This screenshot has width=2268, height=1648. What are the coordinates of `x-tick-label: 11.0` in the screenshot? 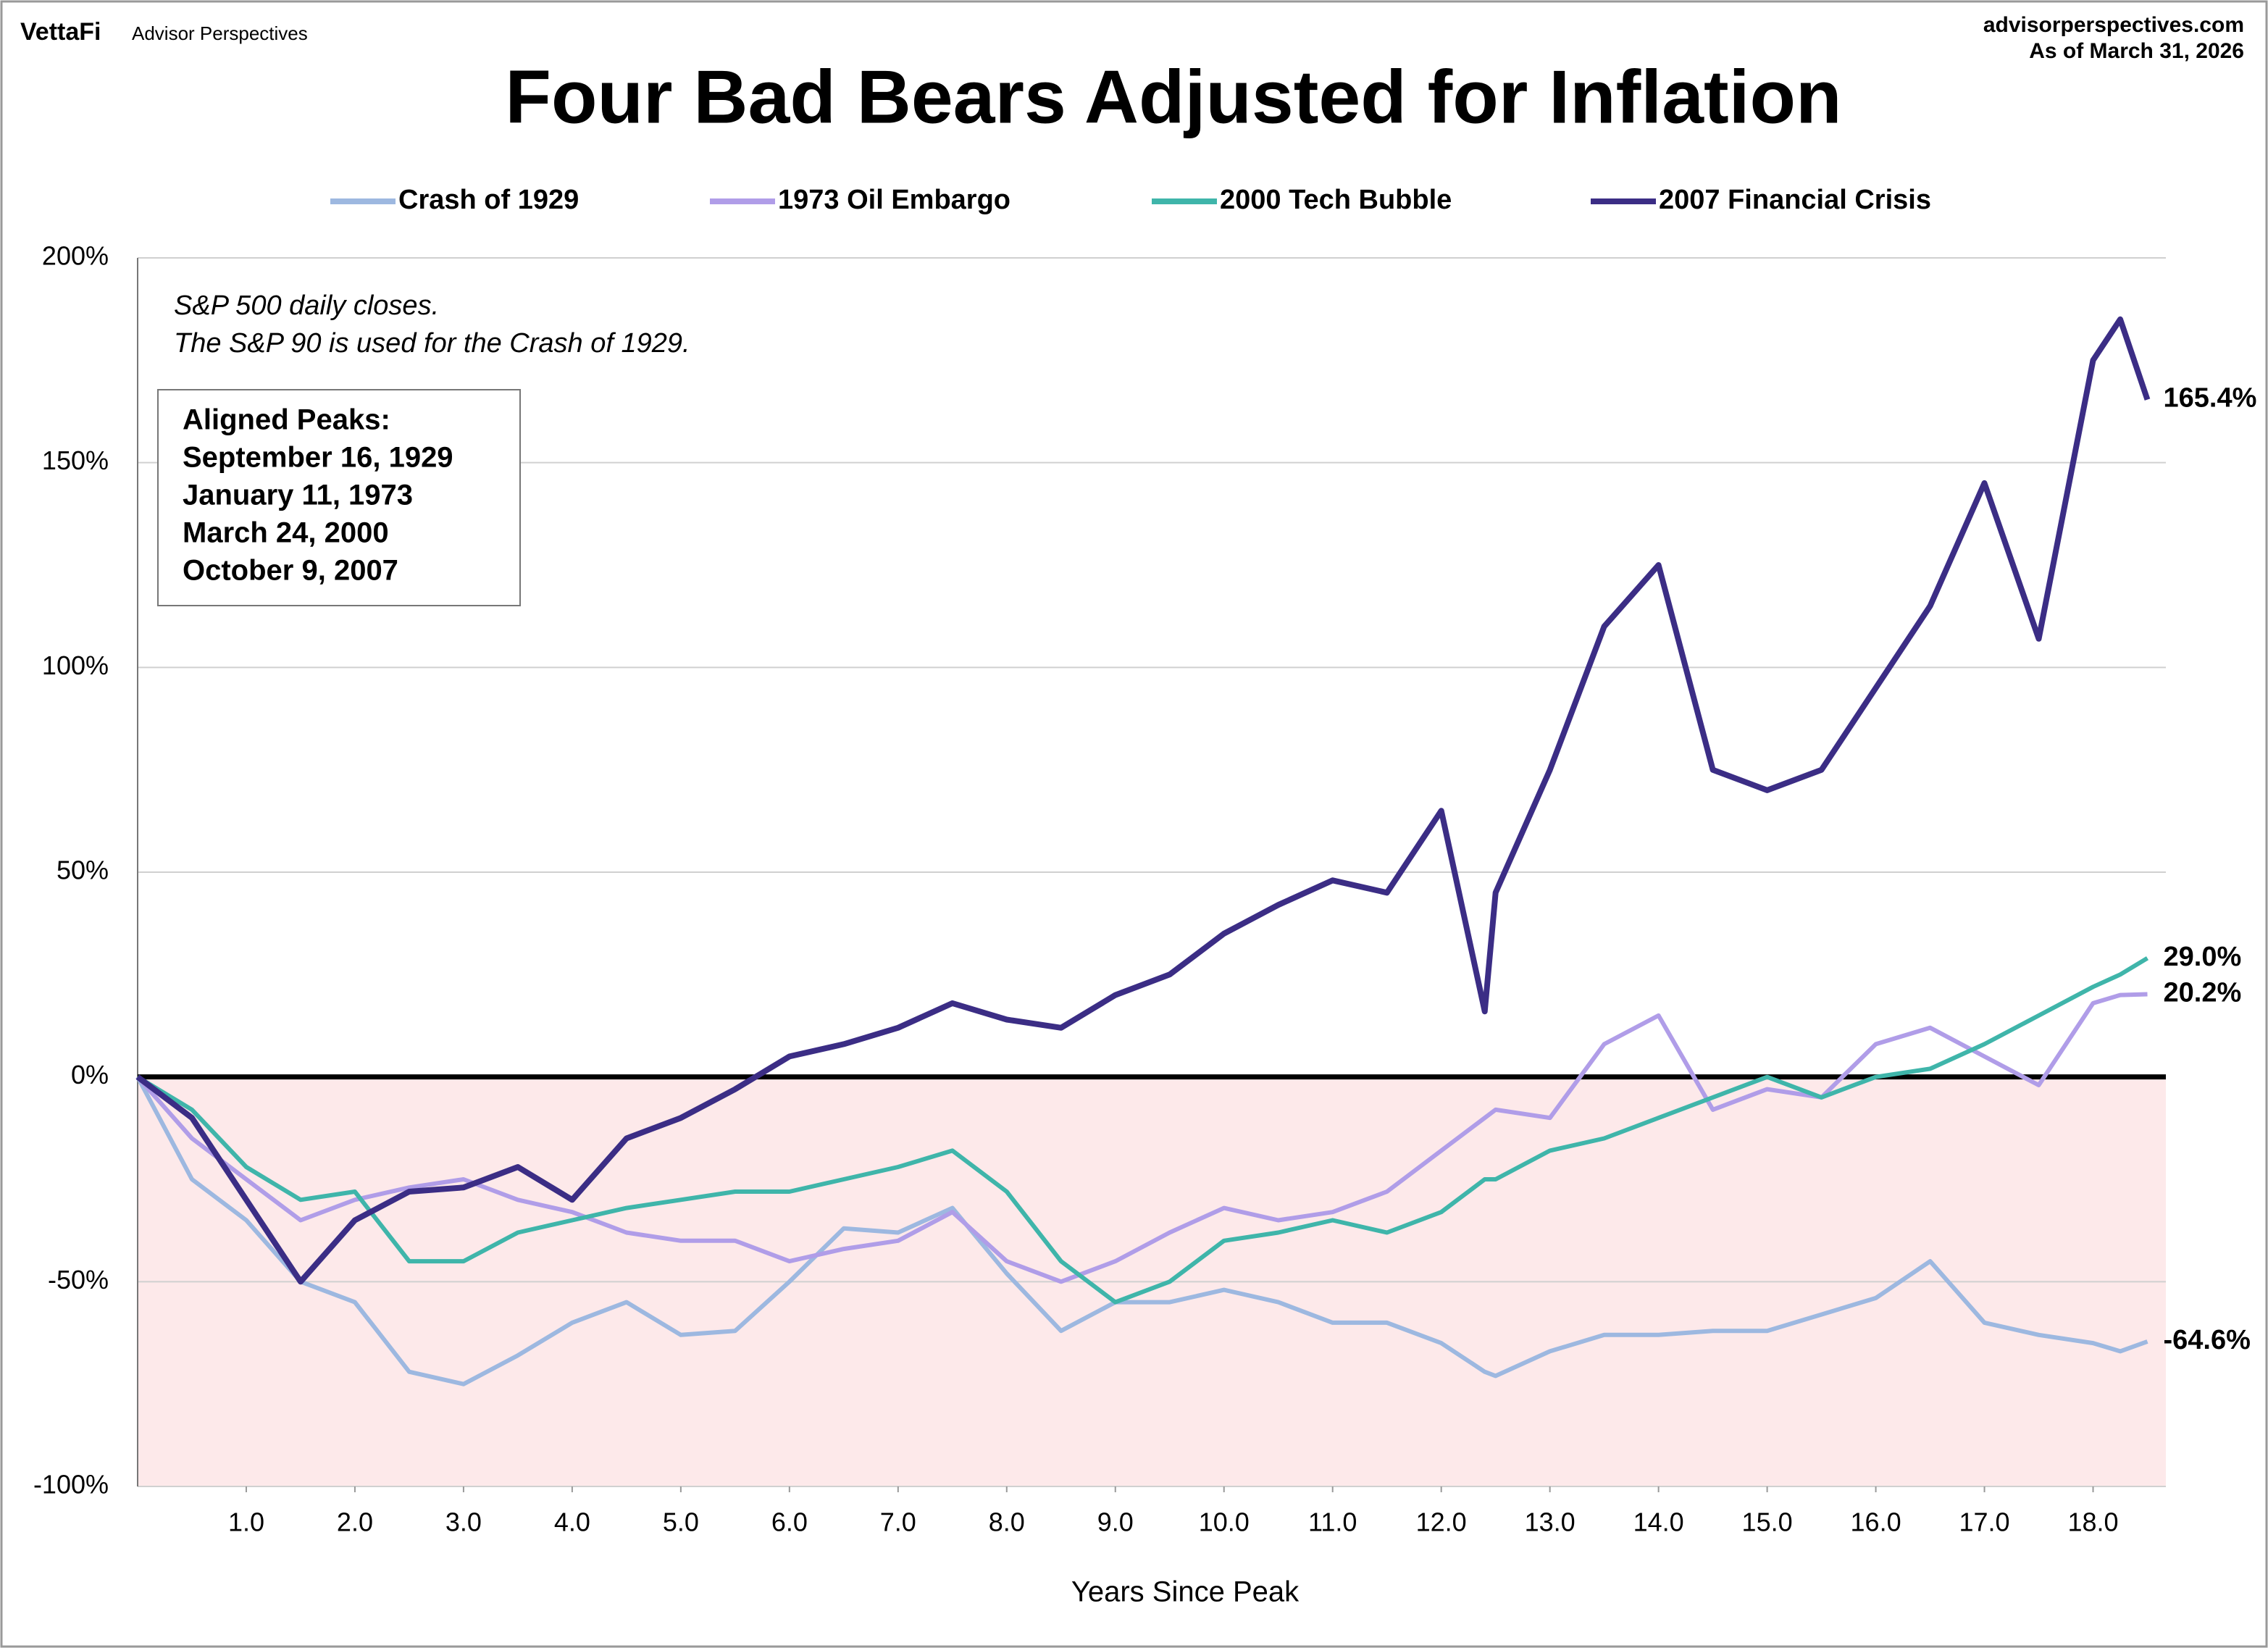 It's located at (1333, 1522).